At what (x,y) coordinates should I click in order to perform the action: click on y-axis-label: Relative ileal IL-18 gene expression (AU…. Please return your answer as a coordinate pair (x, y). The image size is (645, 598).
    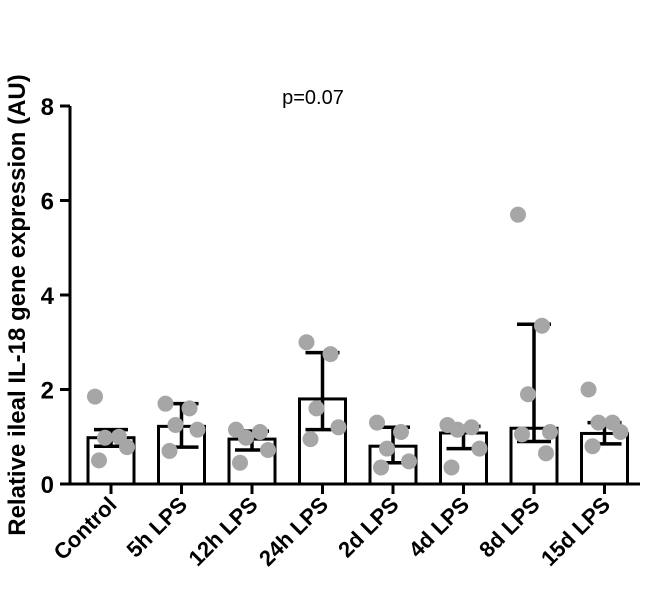
    Looking at the image, I should click on (17, 305).